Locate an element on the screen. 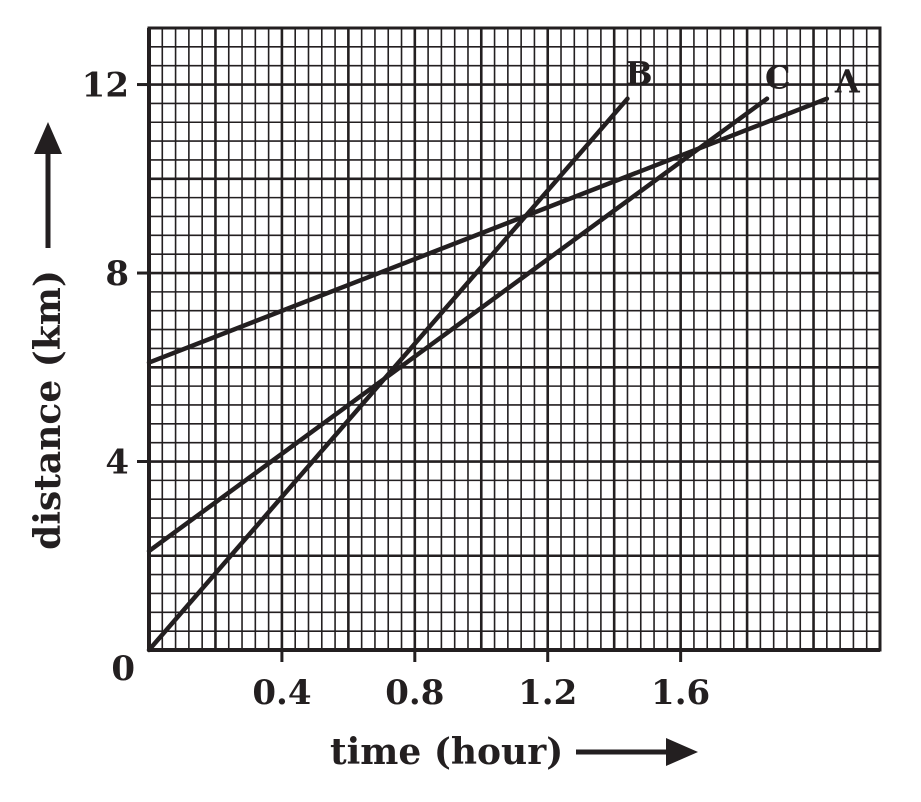 This screenshot has height=802, width=921. y-tick-label: 8 is located at coordinates (117, 274).